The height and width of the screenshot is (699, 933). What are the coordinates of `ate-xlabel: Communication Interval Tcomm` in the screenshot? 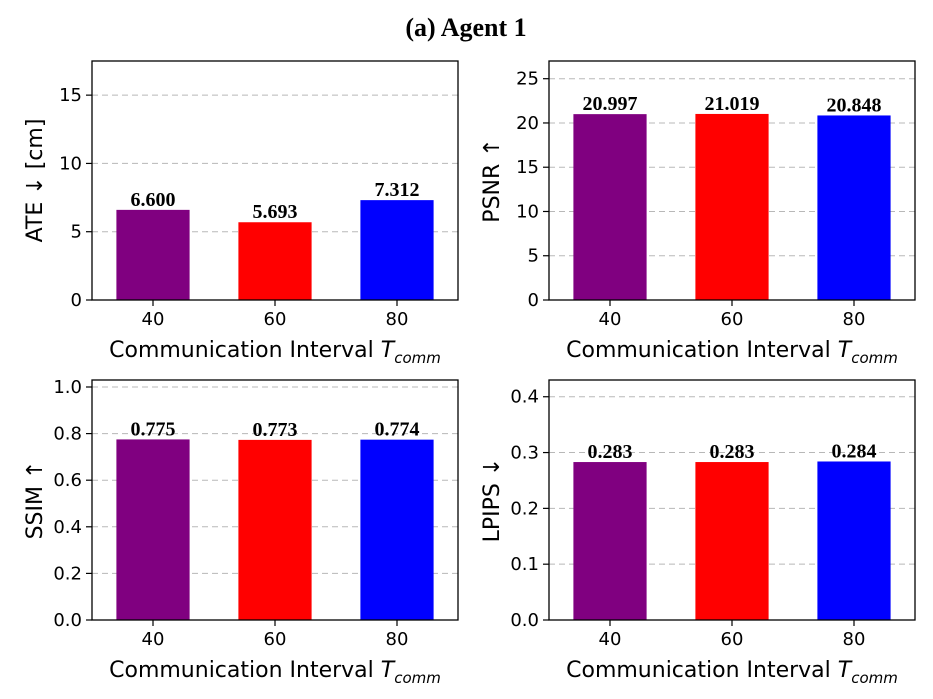 It's located at (275, 352).